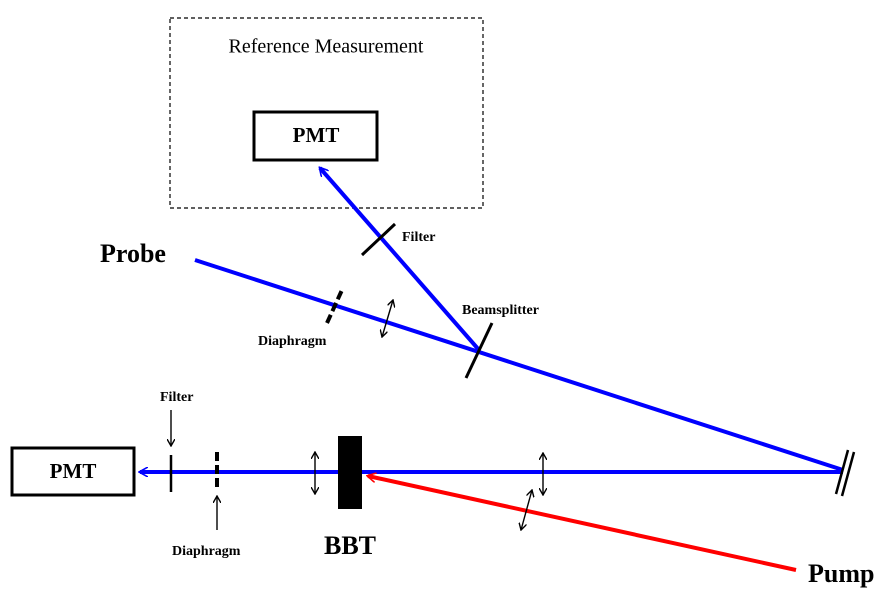 This screenshot has width=891, height=590. Describe the element at coordinates (350, 472) in the screenshot. I see `bbt-sample` at that location.